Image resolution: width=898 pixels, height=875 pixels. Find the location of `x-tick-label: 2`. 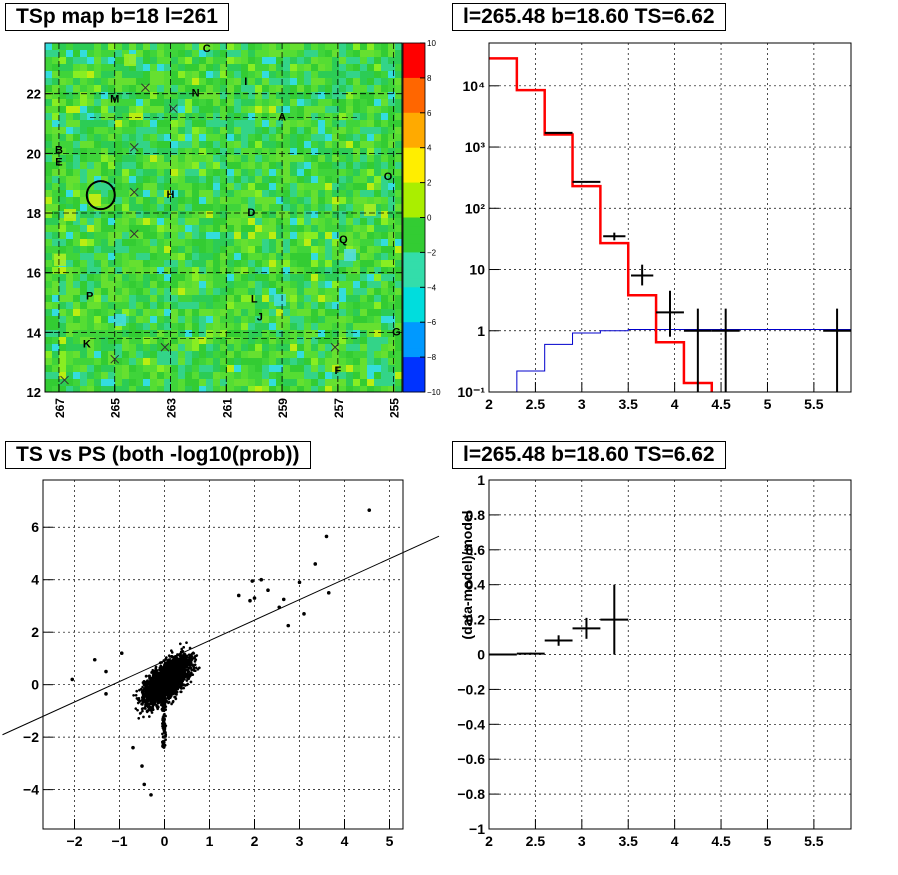

x-tick-label: 2 is located at coordinates (489, 841).